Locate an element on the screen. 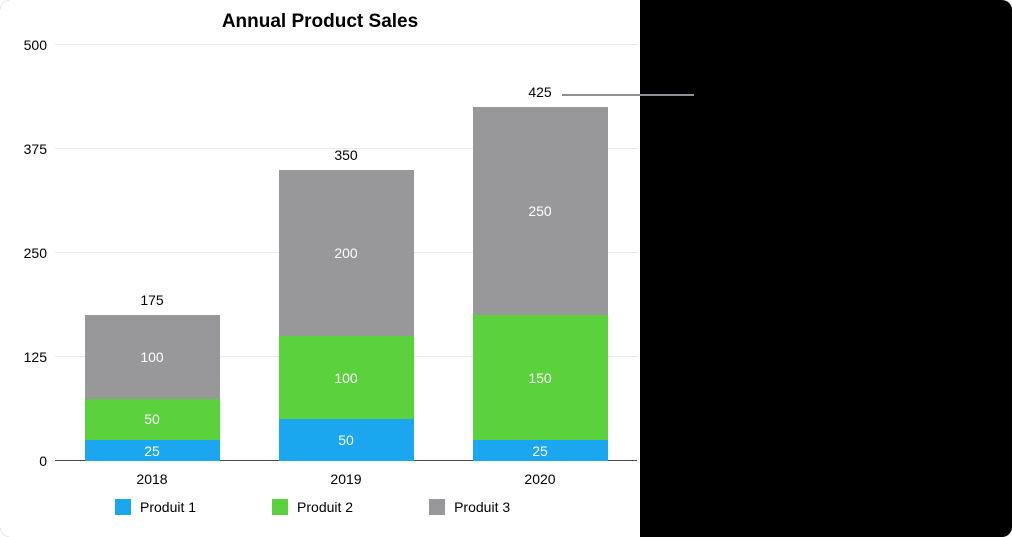 This screenshot has height=537, width=1012. total-label-2020: 425 is located at coordinates (540, 92).